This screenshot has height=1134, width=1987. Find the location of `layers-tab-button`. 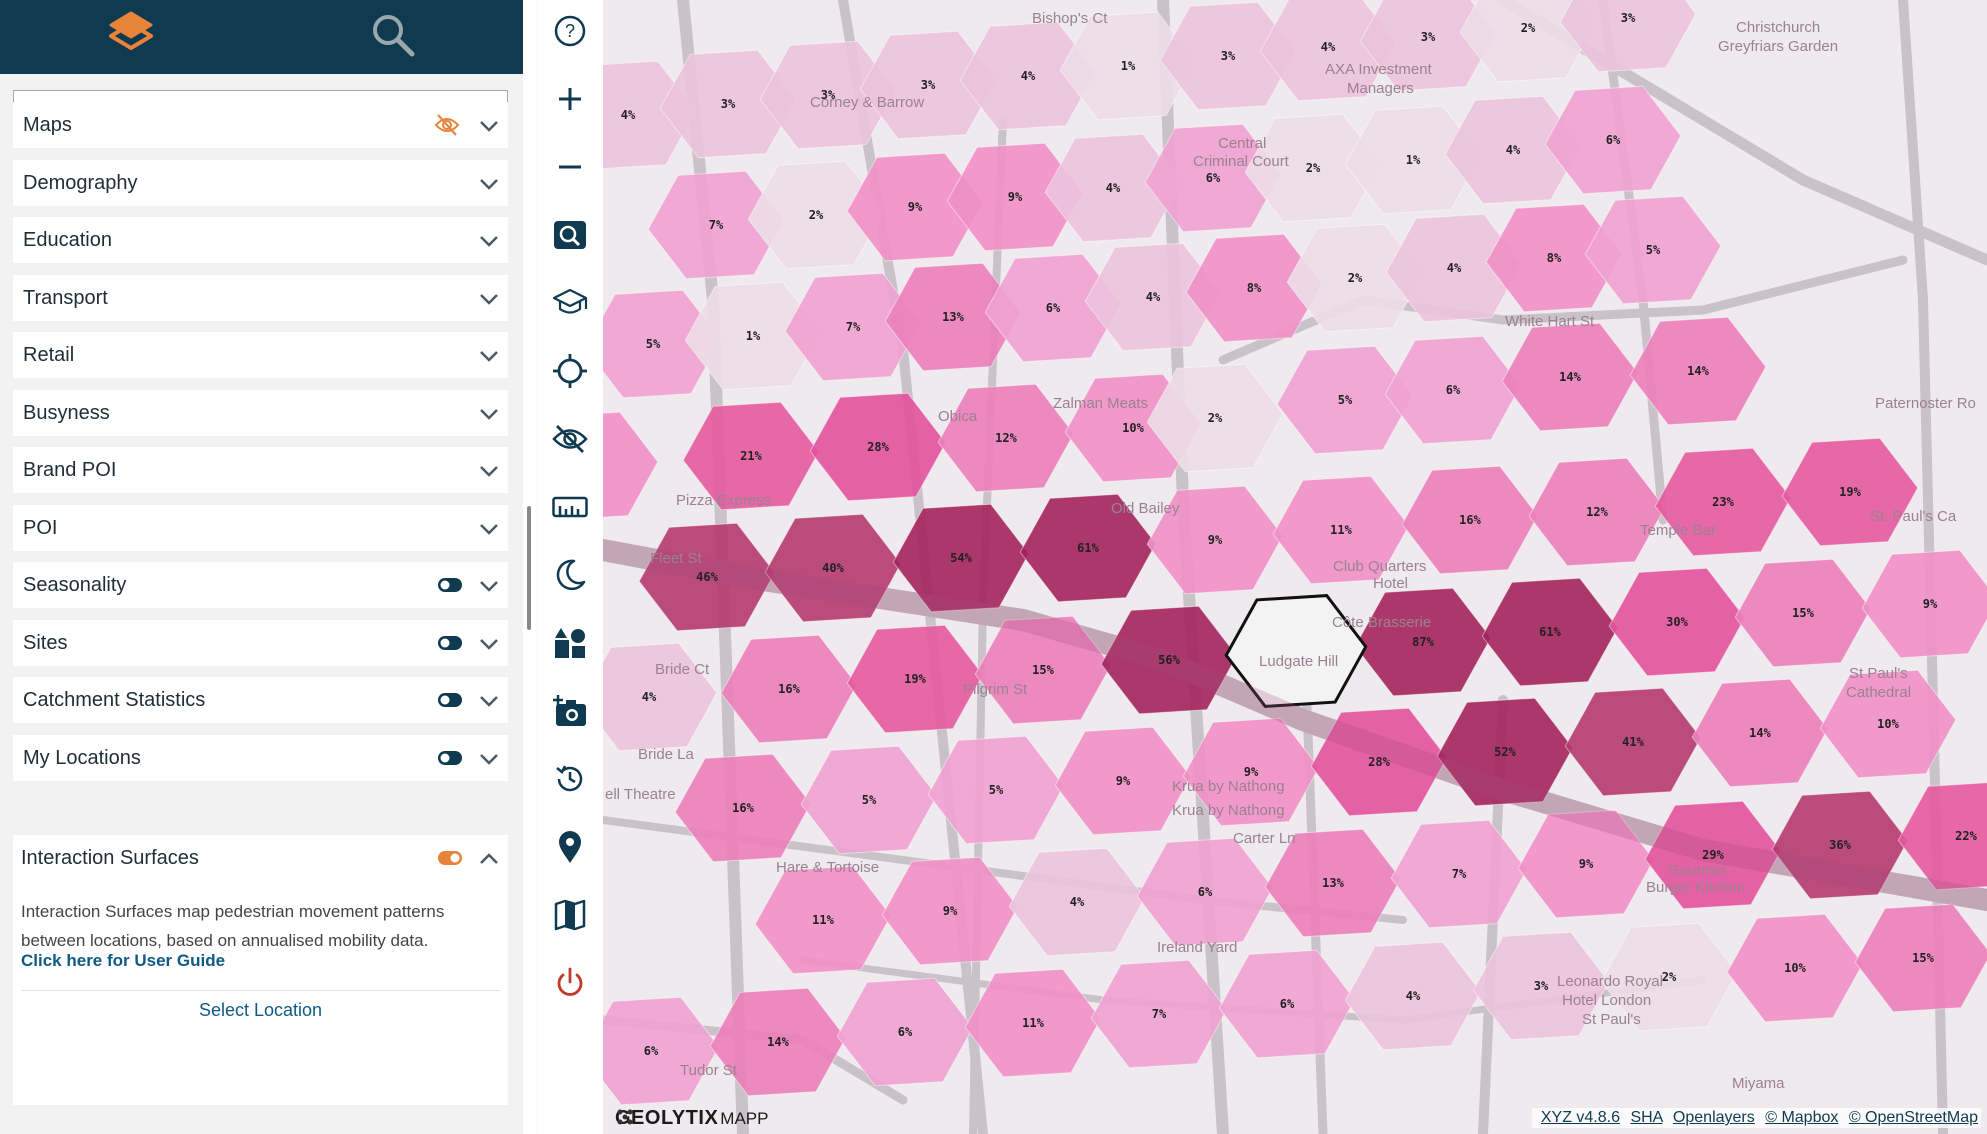

layers-tab-button is located at coordinates (130, 37).